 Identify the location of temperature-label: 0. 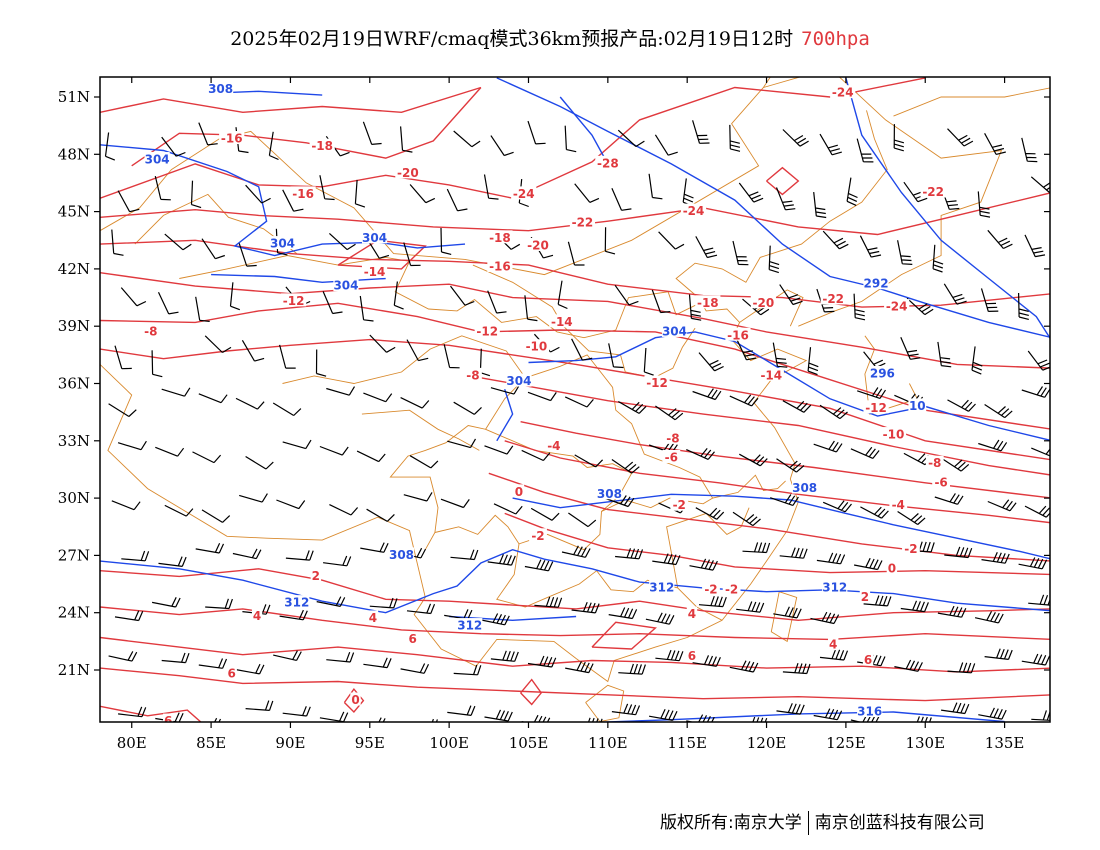
(892, 568).